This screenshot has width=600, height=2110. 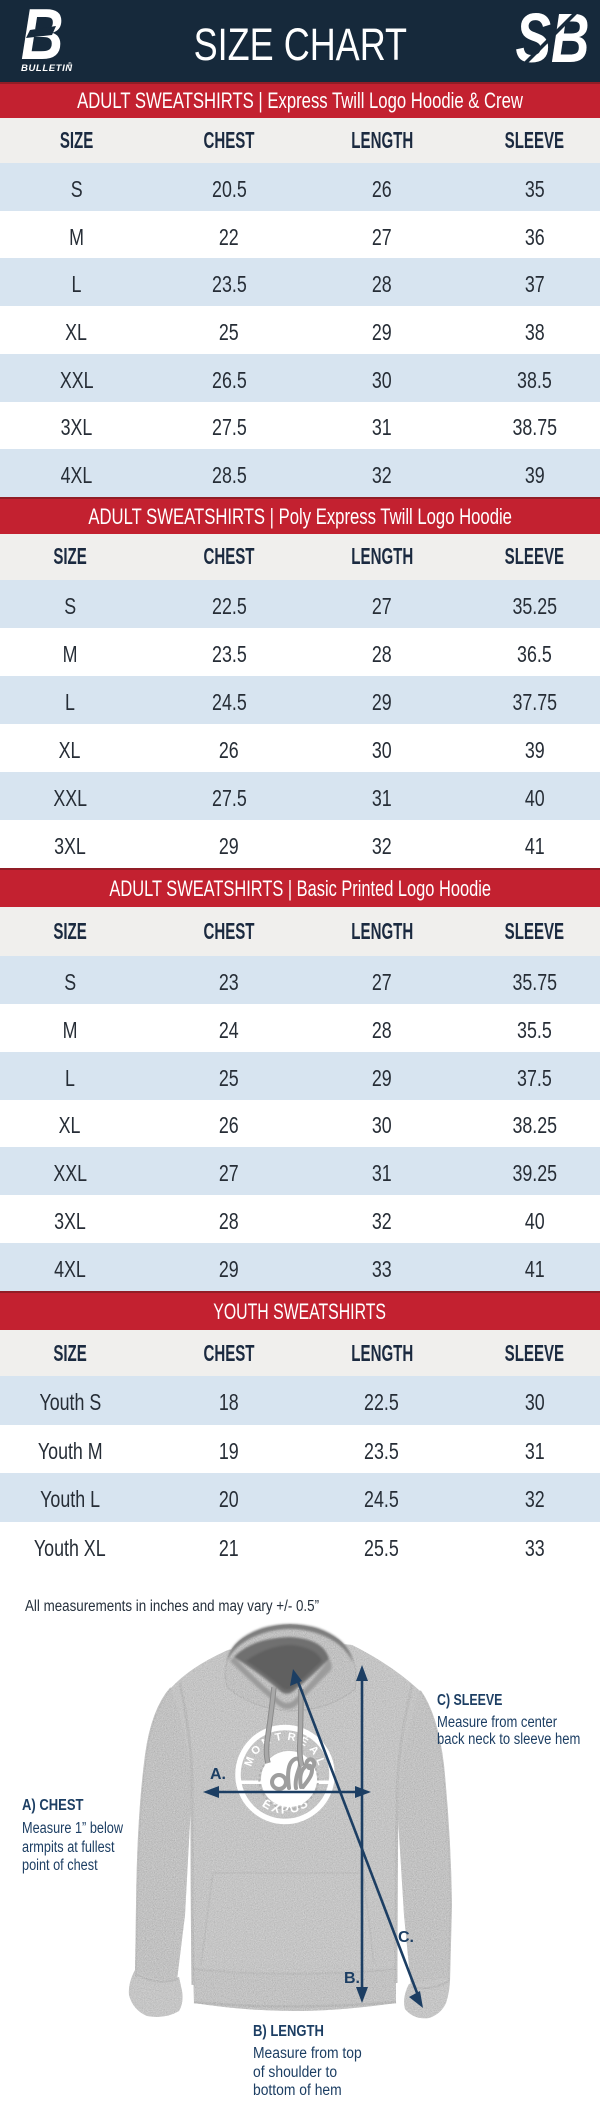 I want to click on svg-text: L, so click(x=320, y=1761).